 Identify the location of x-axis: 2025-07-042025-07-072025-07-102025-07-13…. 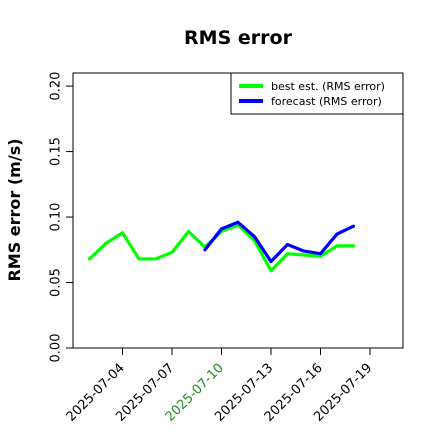
(219, 386).